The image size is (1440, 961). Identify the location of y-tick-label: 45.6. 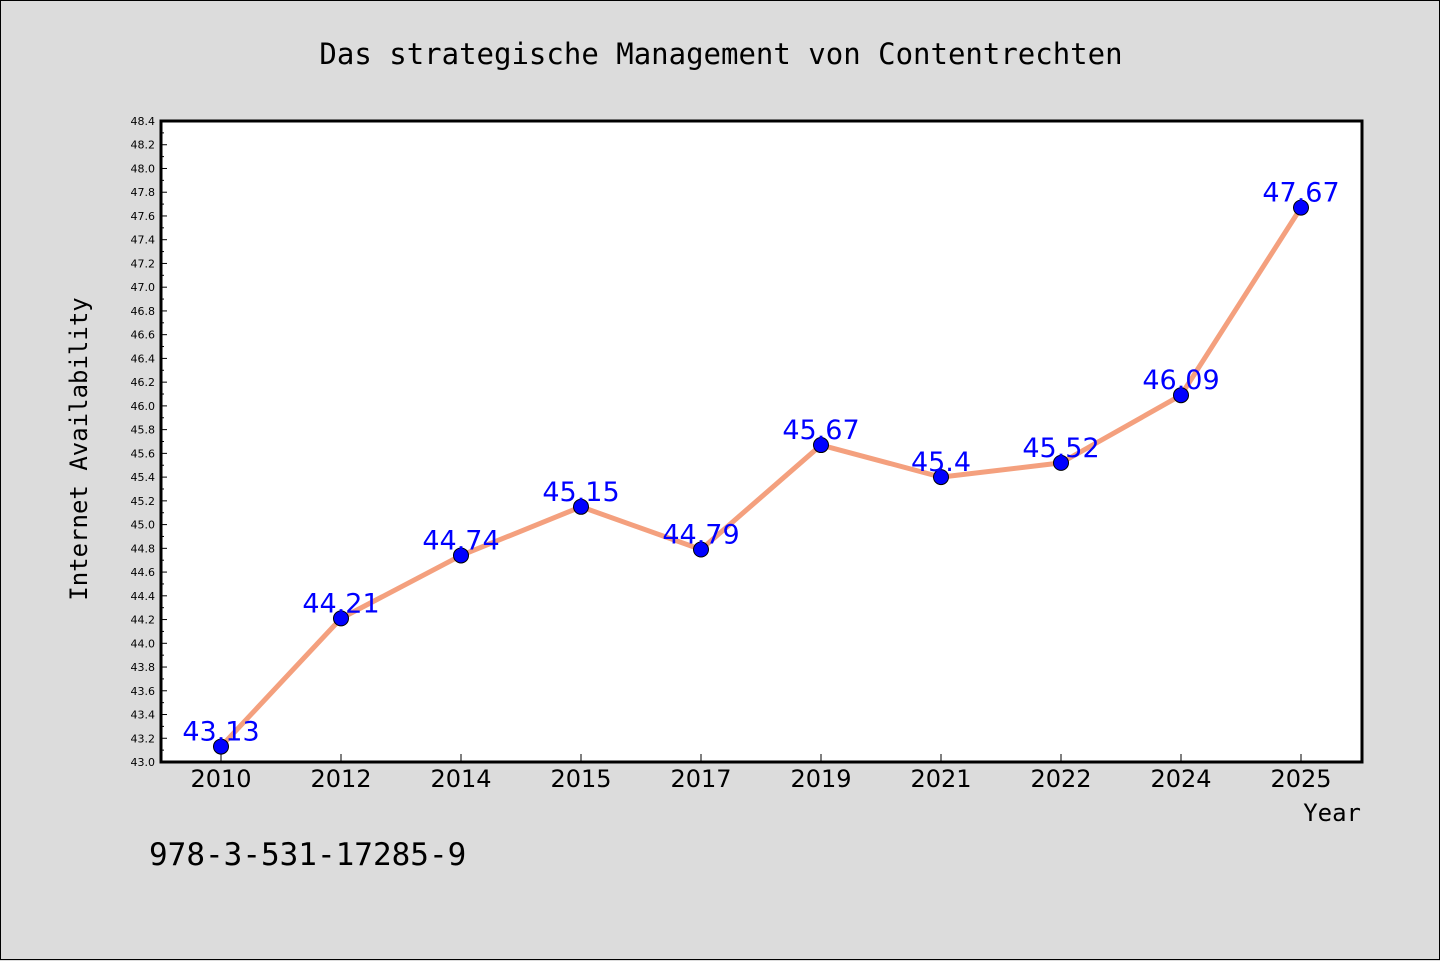
(143, 453).